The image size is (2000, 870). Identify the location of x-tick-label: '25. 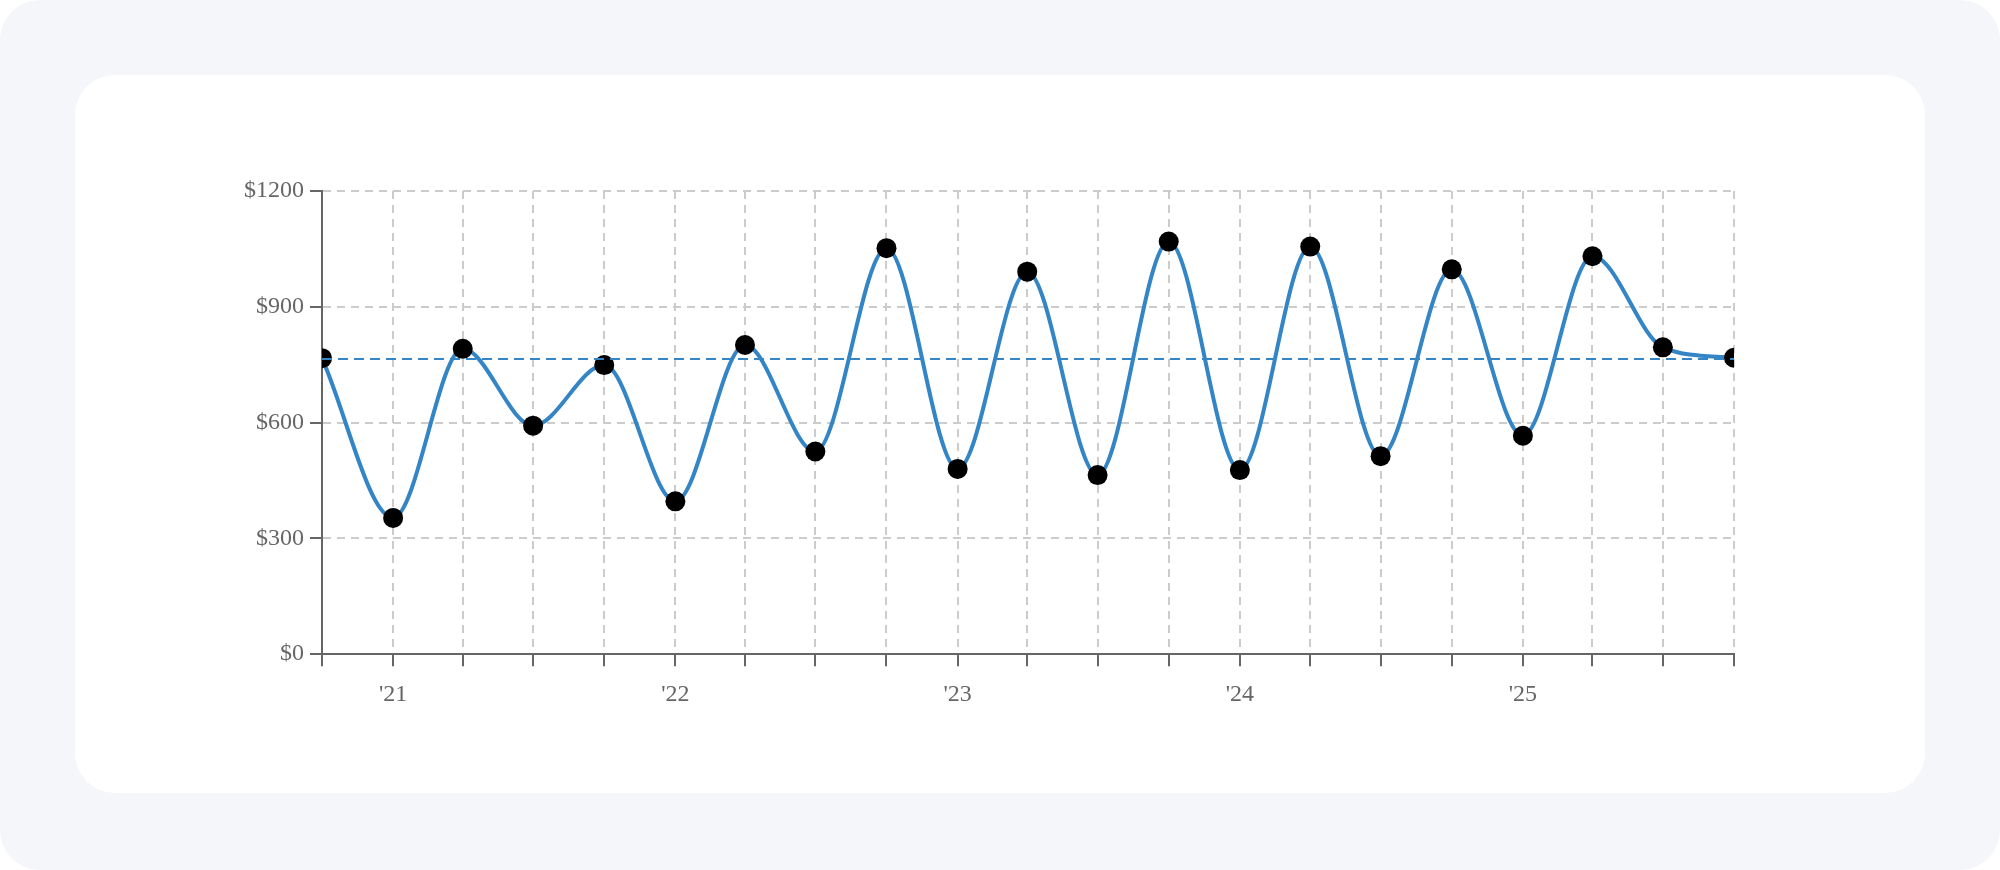
(1523, 692).